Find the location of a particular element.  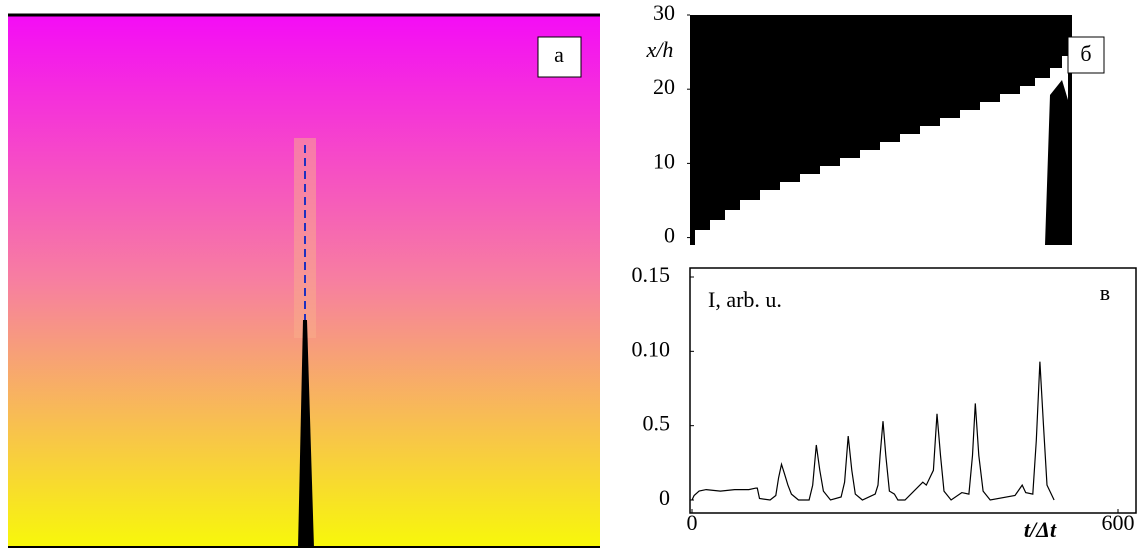

y-axis-label: x/h is located at coordinates (660, 49).